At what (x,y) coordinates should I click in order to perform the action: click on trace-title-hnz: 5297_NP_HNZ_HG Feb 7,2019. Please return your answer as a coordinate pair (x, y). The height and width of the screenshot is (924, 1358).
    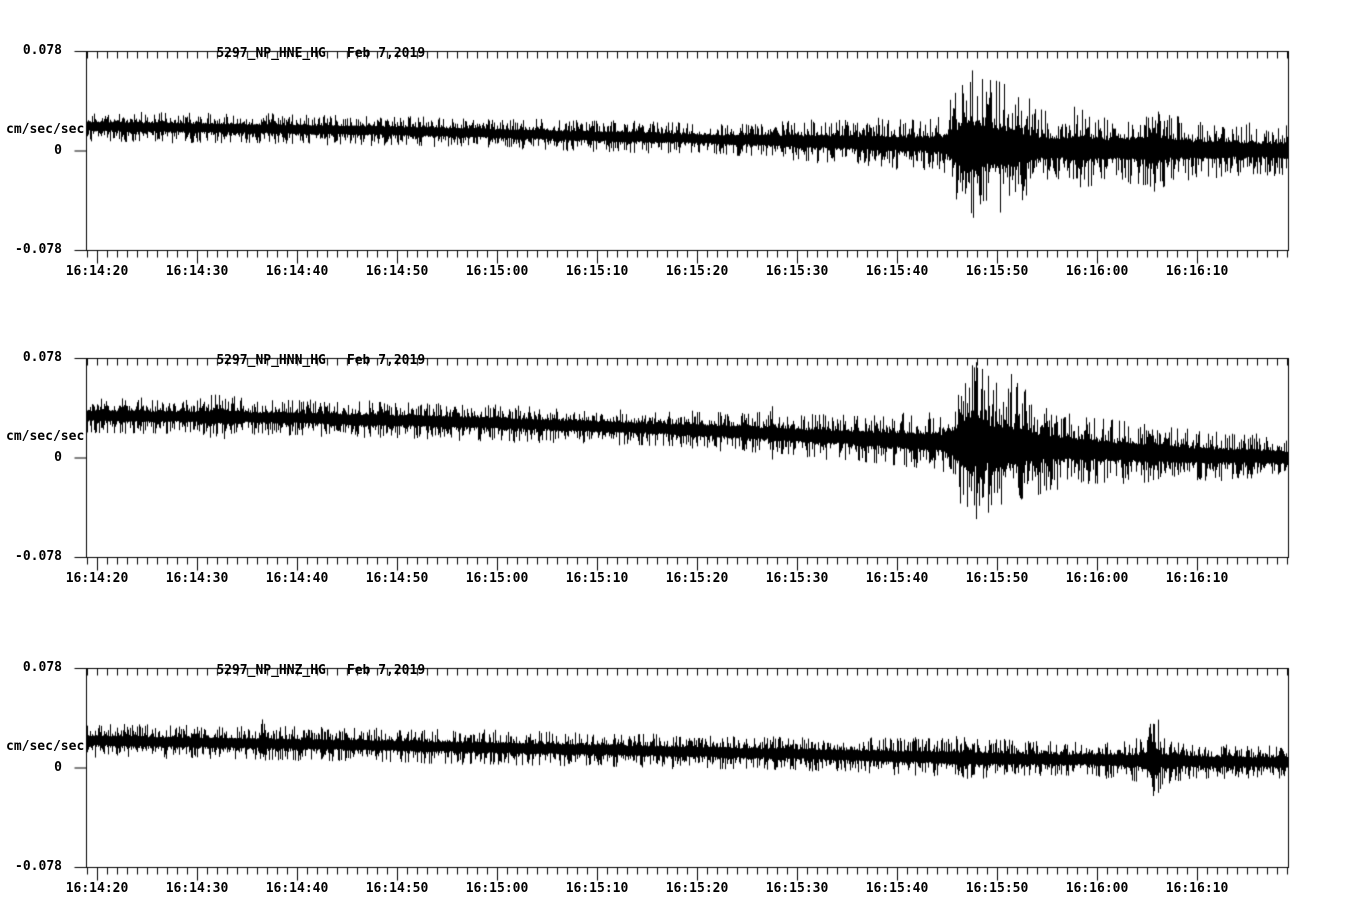
    Looking at the image, I should click on (305, 670).